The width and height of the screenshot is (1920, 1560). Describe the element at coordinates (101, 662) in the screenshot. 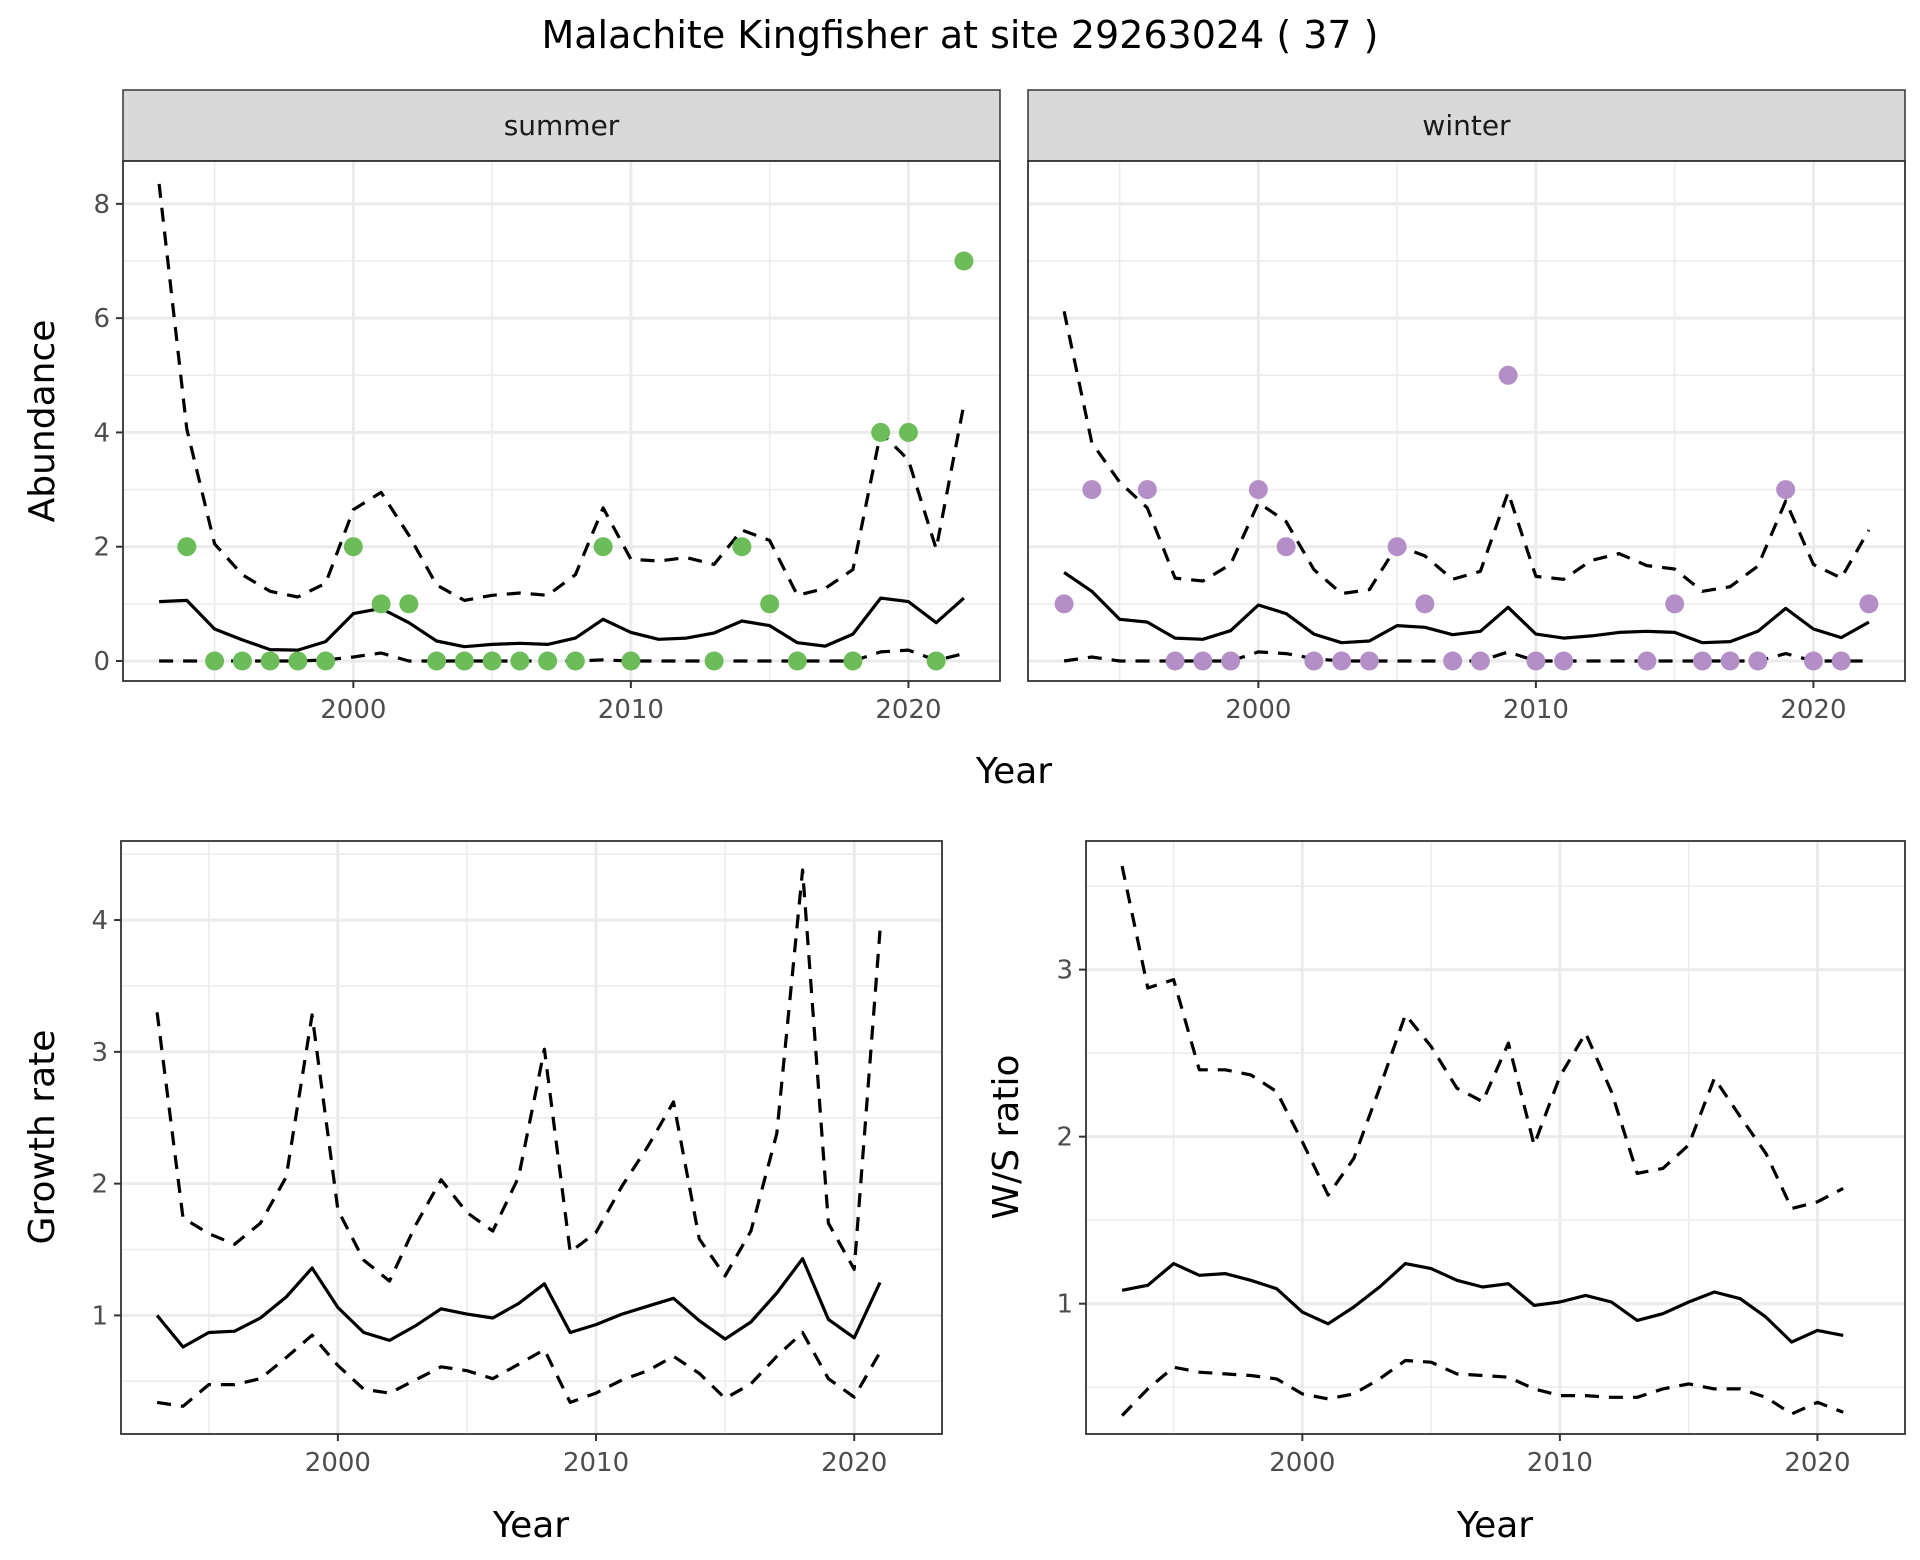

I see `y-tick-label: 0` at that location.